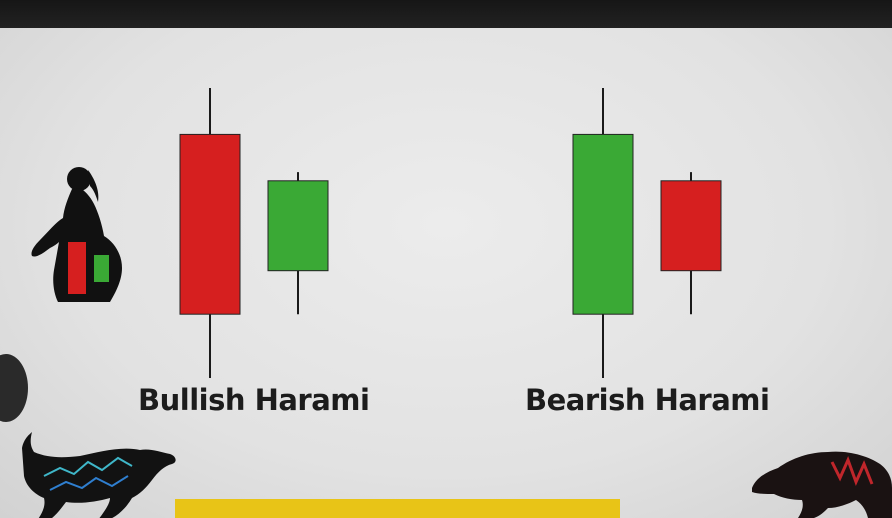 The image size is (892, 518). What do you see at coordinates (446, 14) in the screenshot?
I see `video-top-bar` at bounding box center [446, 14].